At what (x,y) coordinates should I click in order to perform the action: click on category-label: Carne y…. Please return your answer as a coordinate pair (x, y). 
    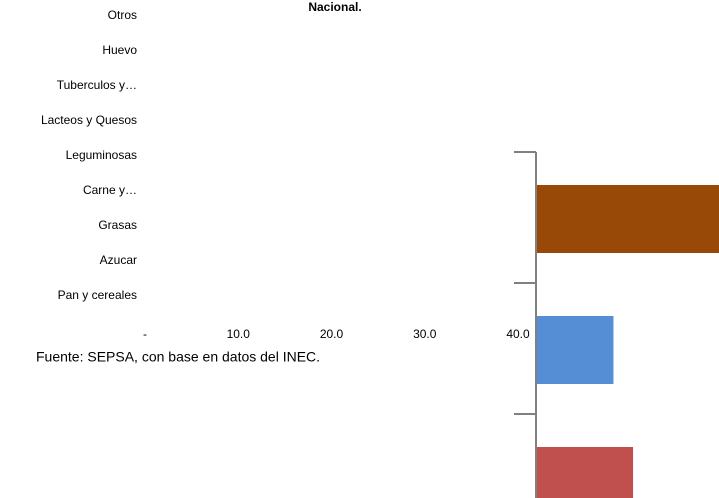
    Looking at the image, I should click on (110, 190).